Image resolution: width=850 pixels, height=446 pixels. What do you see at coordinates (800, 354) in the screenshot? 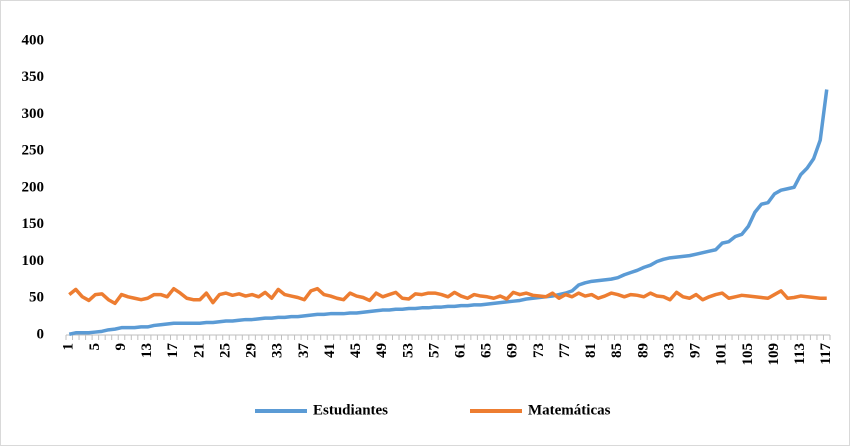
I see `x-tick-label: 113` at bounding box center [800, 354].